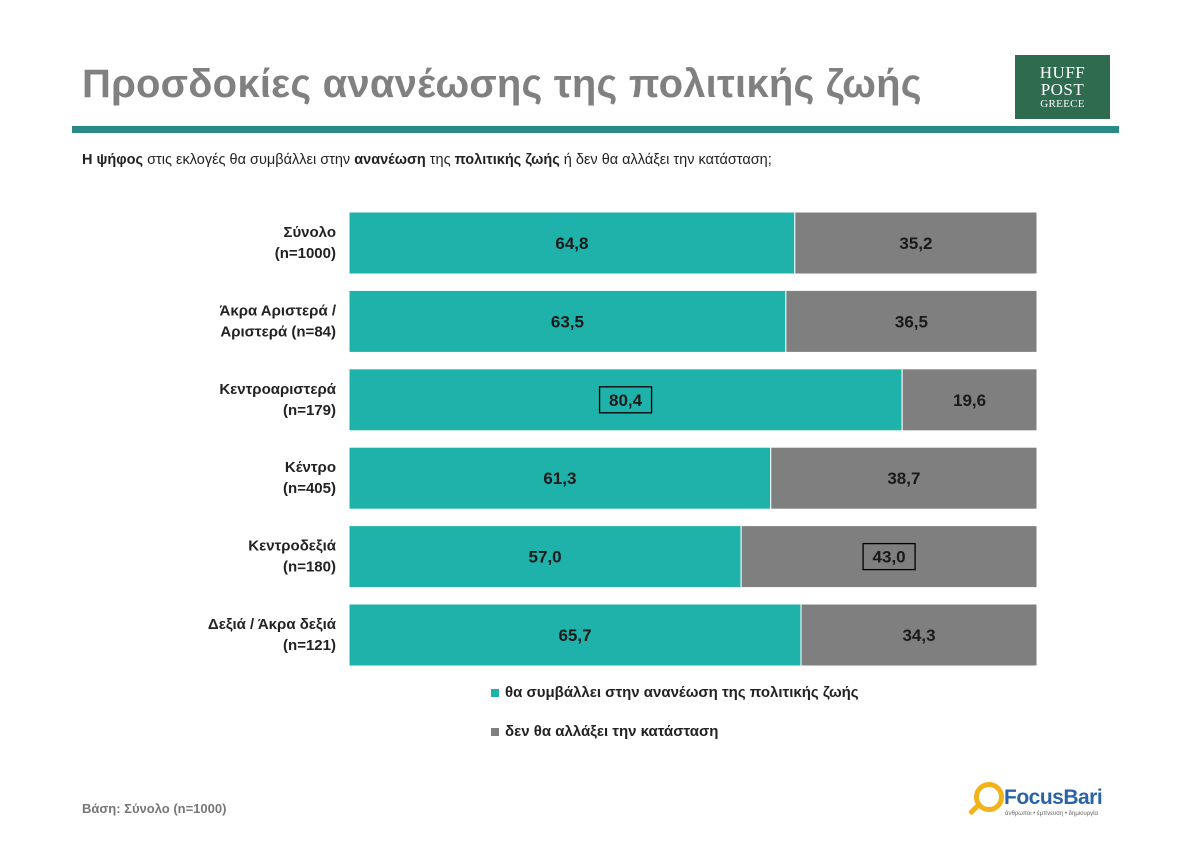  What do you see at coordinates (272, 635) in the screenshot?
I see `category-label: Δεξιά / Άκρα δεξιά (n=121)` at bounding box center [272, 635].